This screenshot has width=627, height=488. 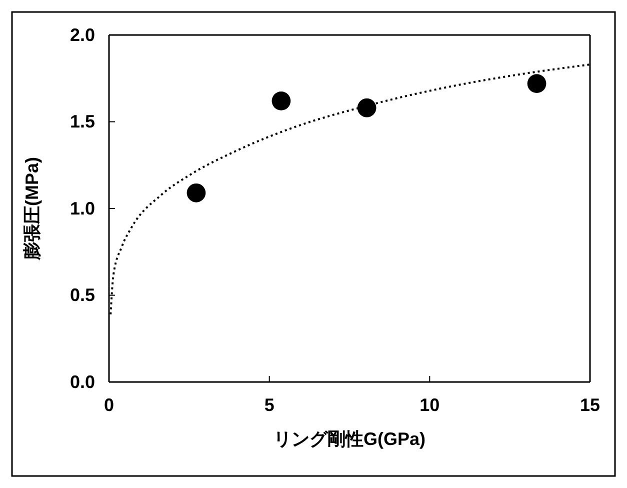 I want to click on x-axis-title: リング剛性G(GPa), so click(x=349, y=439).